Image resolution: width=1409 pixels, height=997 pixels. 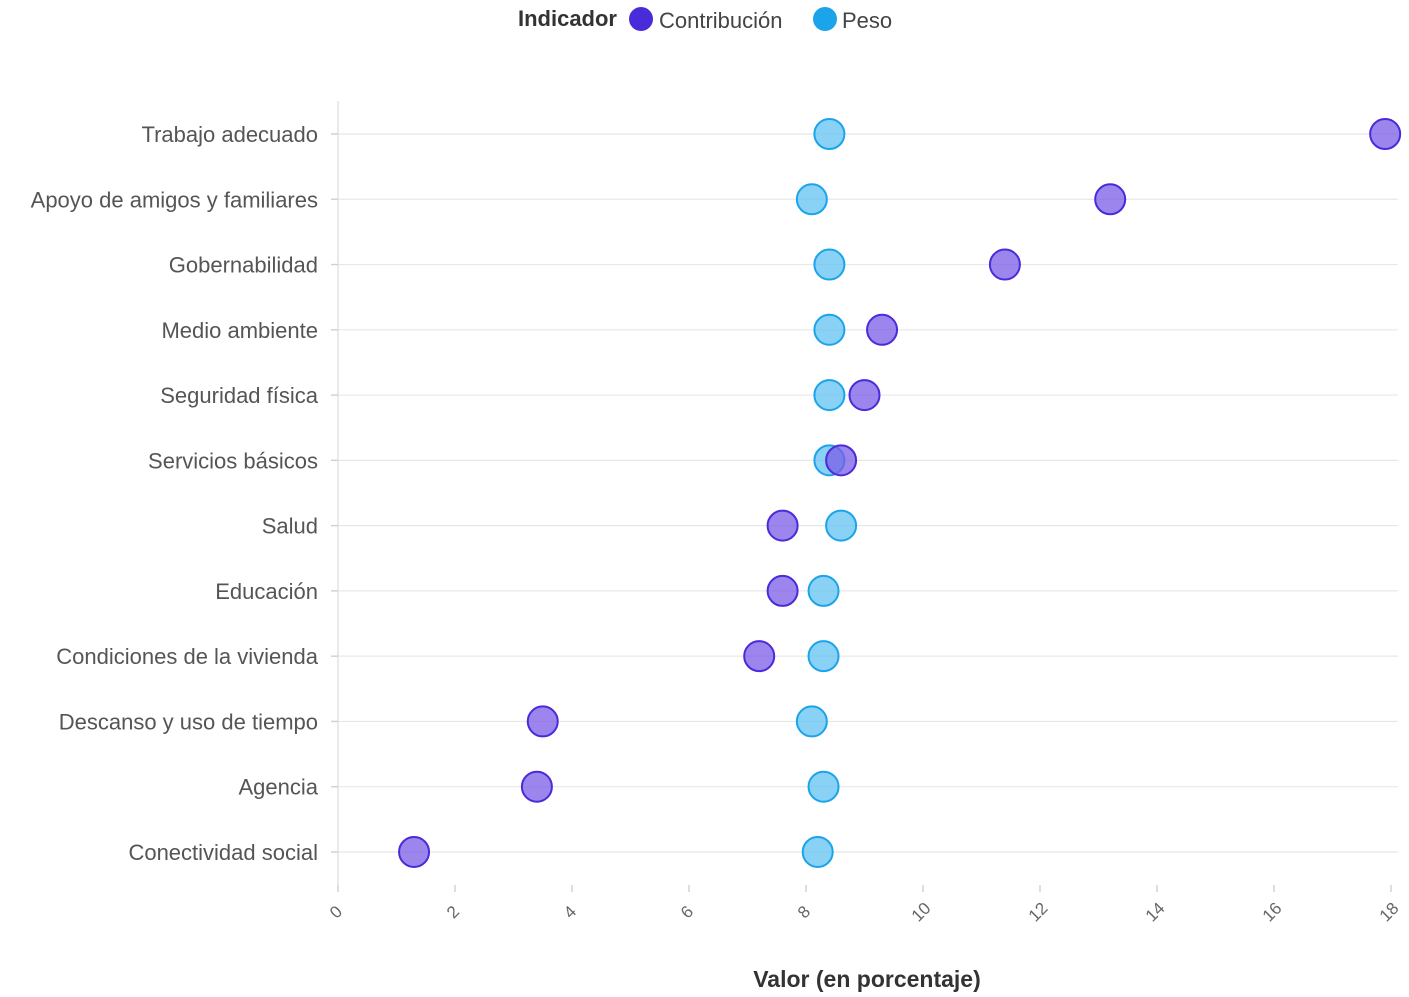 I want to click on x-tick-label: 10, so click(x=921, y=912).